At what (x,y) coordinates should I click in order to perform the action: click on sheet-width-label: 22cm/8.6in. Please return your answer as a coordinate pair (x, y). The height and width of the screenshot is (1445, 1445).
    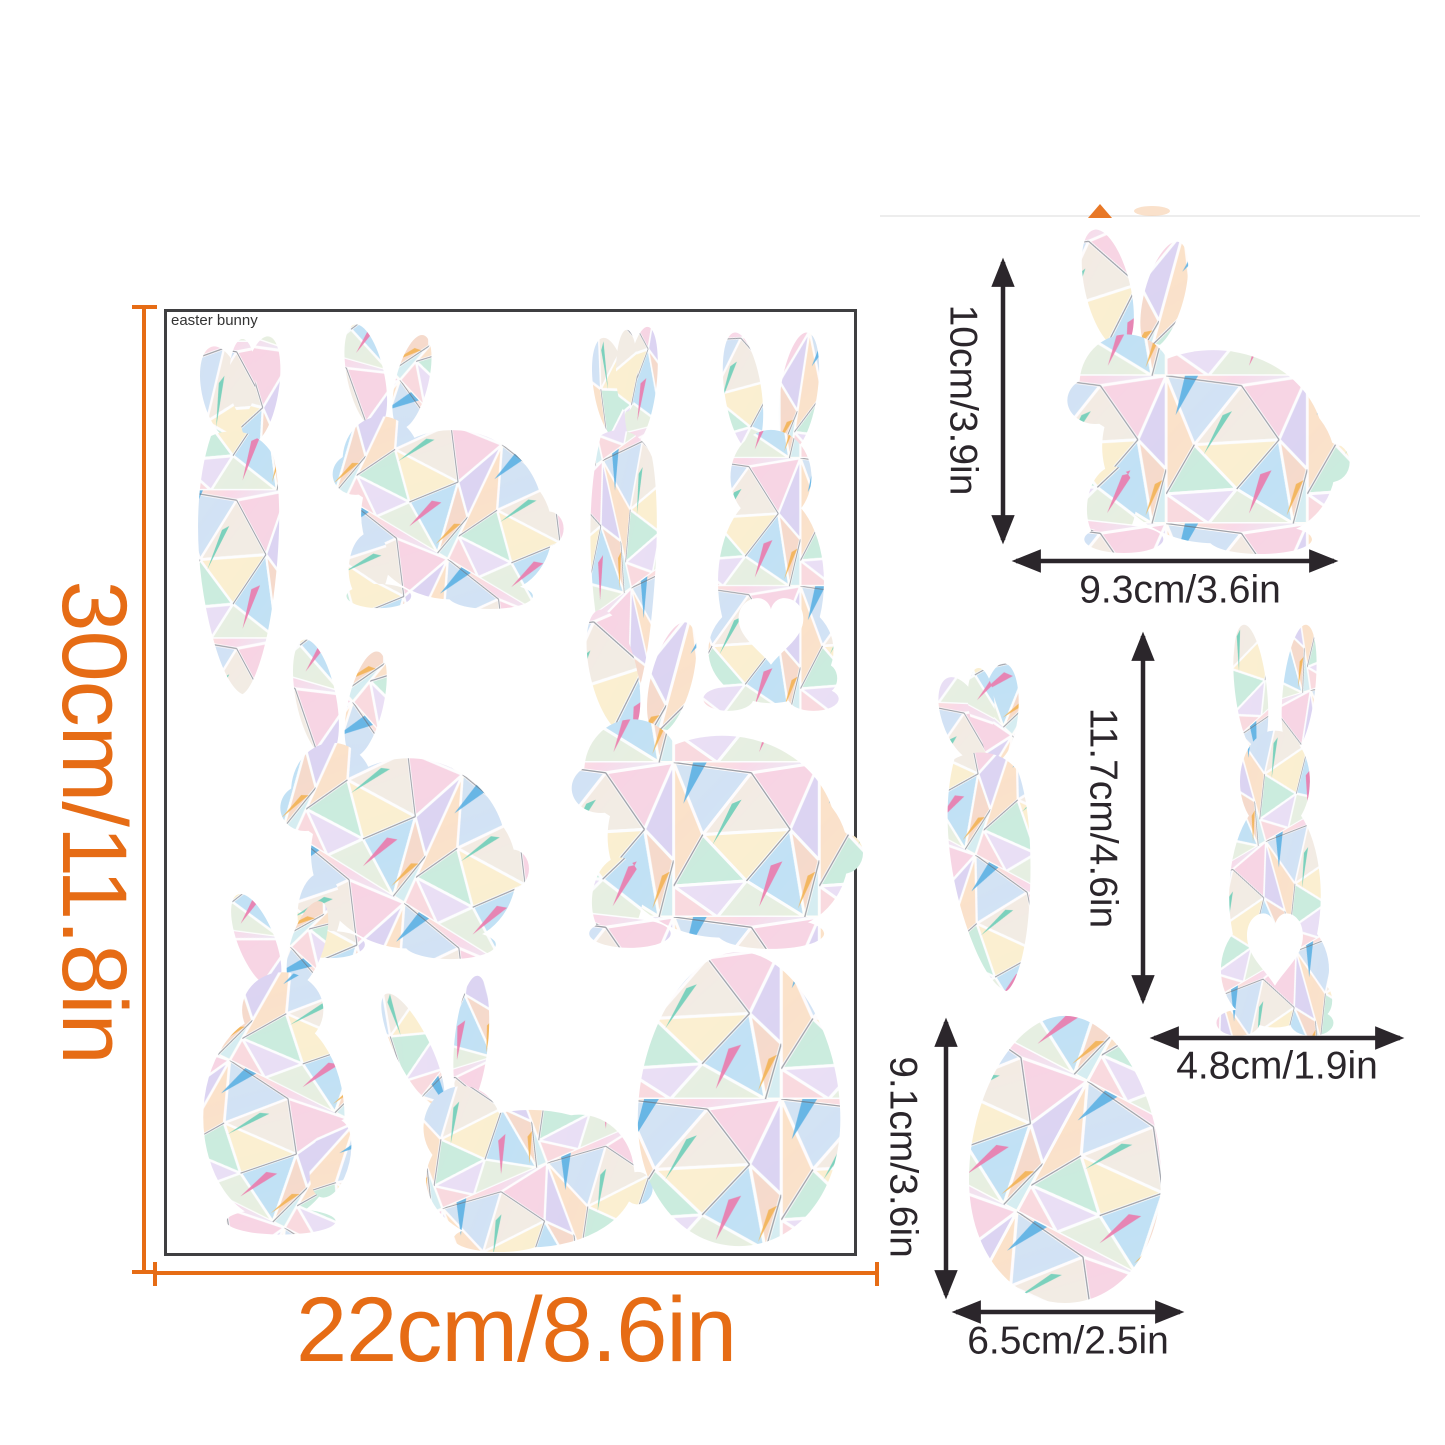
    Looking at the image, I should click on (516, 1330).